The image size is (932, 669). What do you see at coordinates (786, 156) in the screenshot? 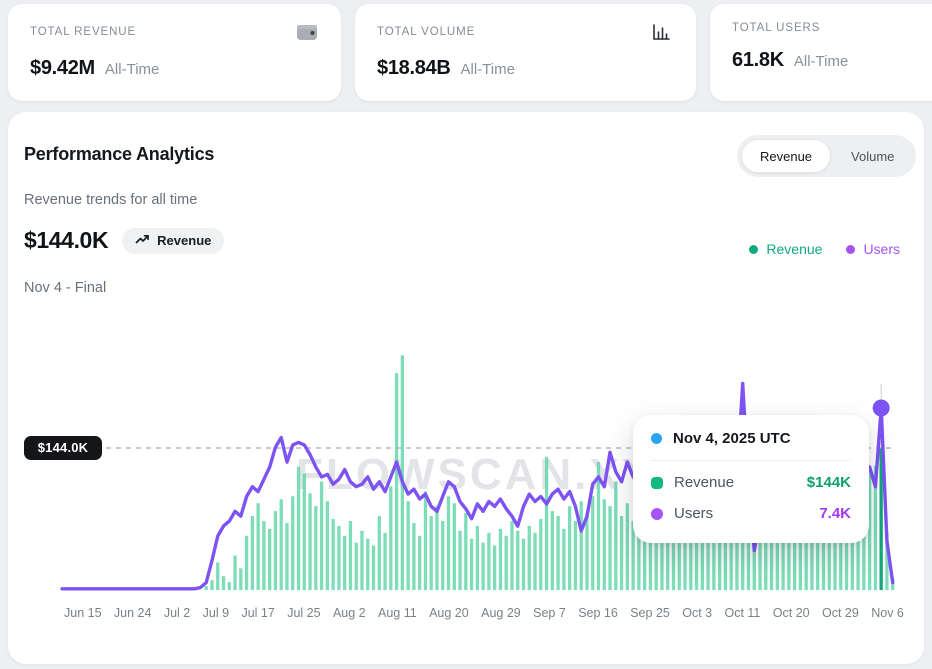
I see `toggle-revenue: Revenue` at bounding box center [786, 156].